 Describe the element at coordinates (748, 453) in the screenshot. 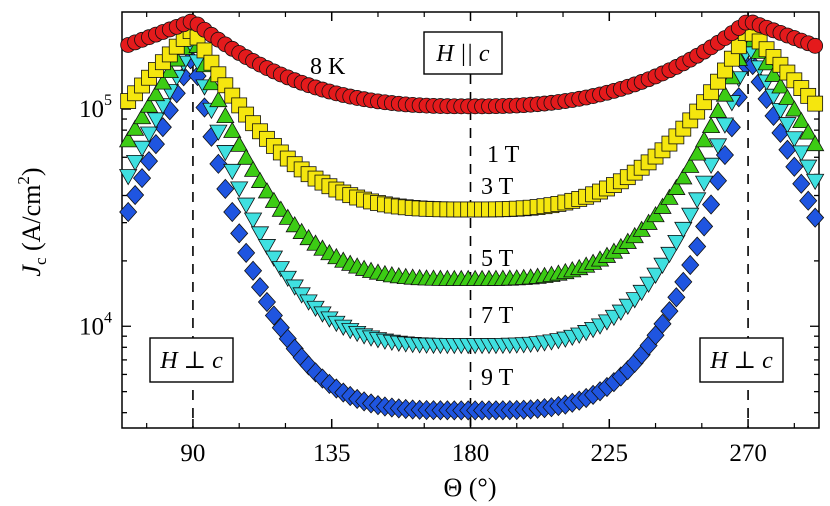

I see `x-tick-label: 270` at that location.